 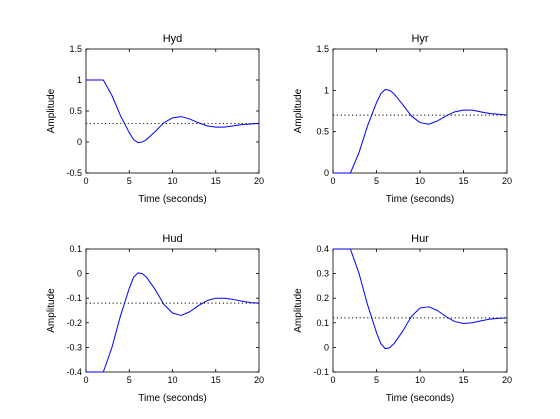 I want to click on y-tick-label: -0.3, so click(x=74, y=347).